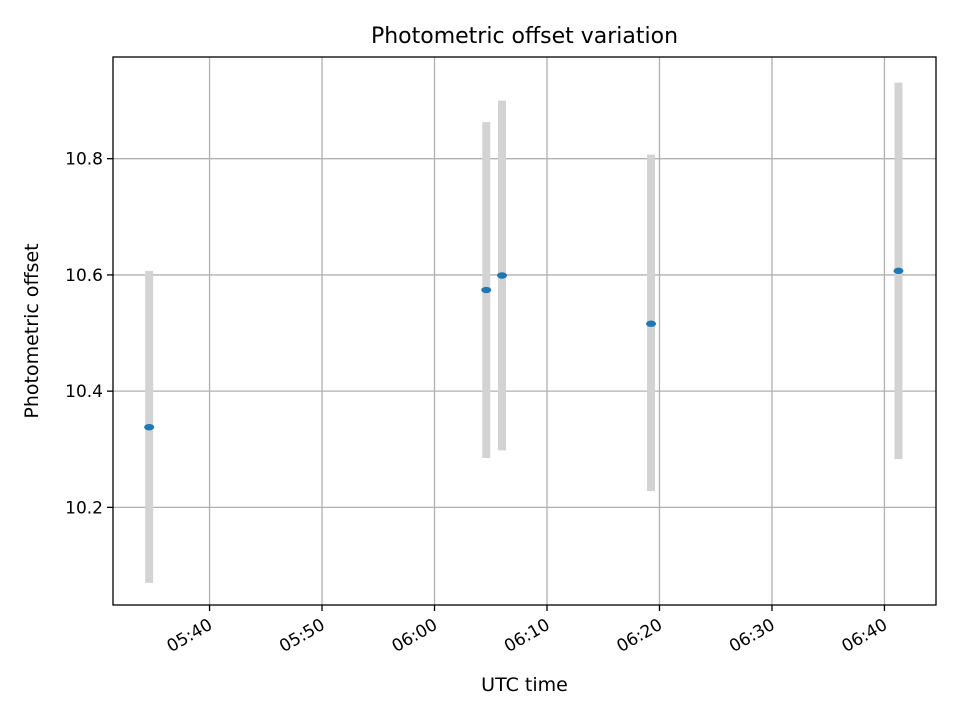  What do you see at coordinates (415, 636) in the screenshot?
I see `x-tick-label: 06:00` at bounding box center [415, 636].